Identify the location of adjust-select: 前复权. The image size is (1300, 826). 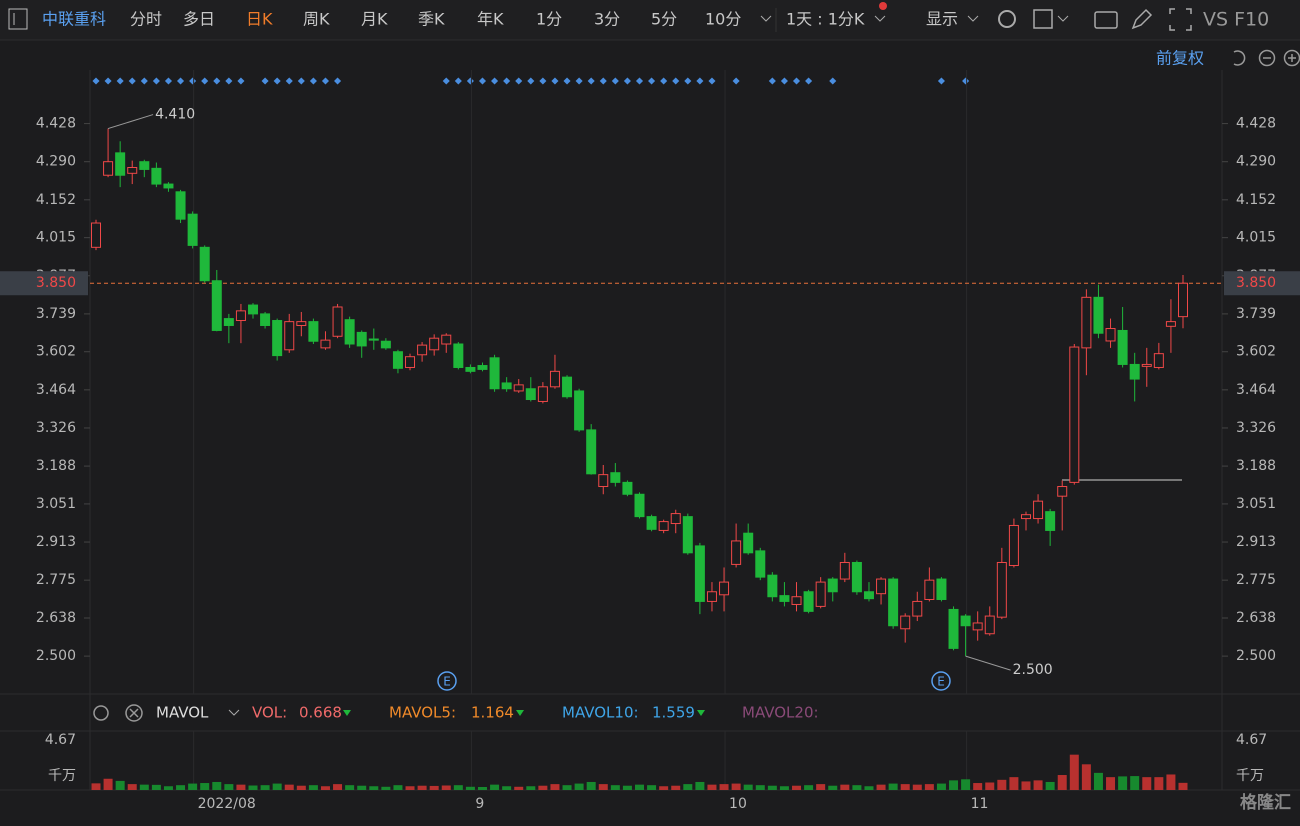
(1180, 58).